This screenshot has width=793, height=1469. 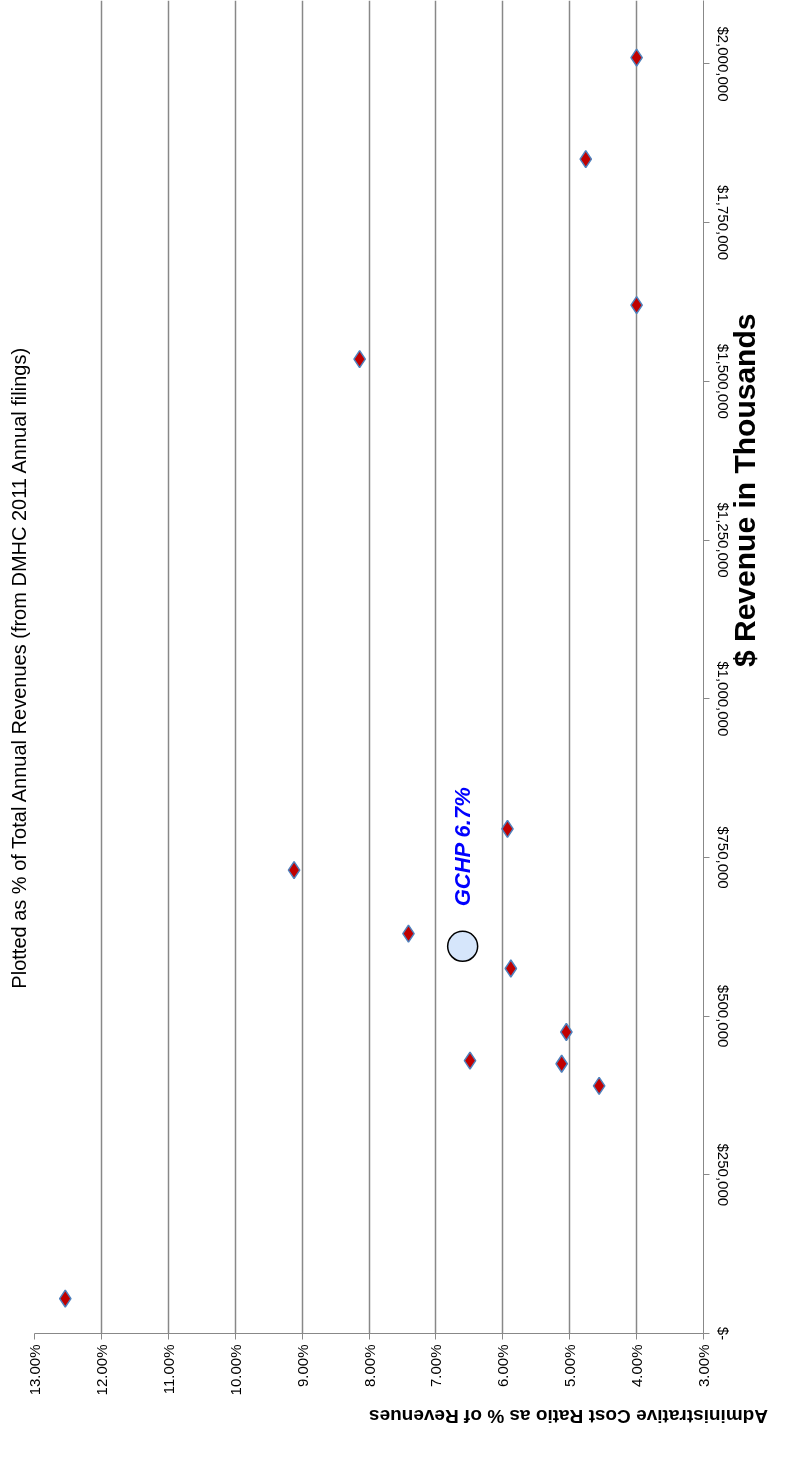 I want to click on x-tick-label: 9.00%, so click(x=302, y=1366).